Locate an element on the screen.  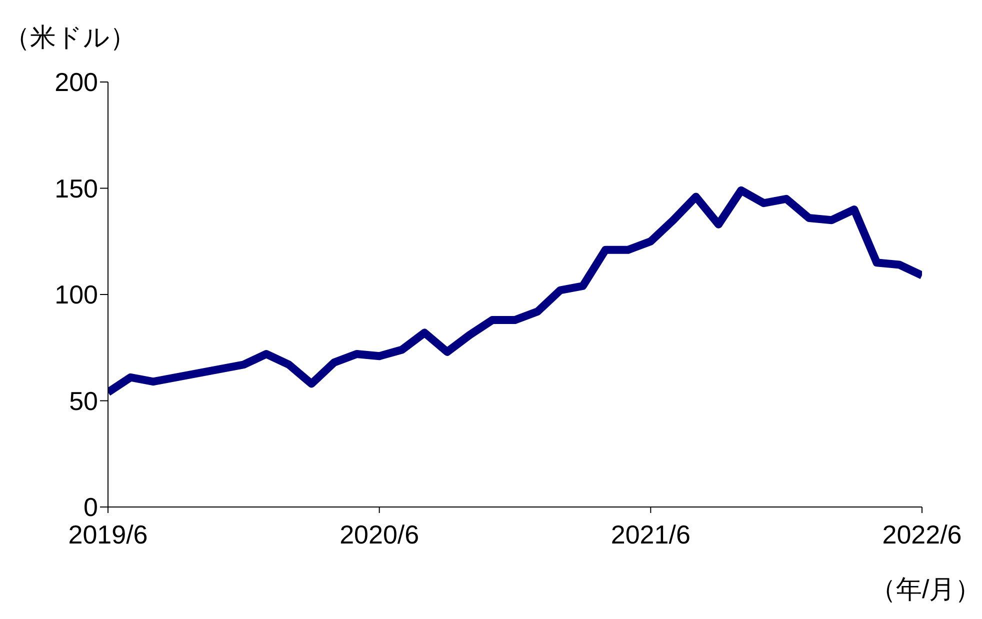
y-tick-label: 100 is located at coordinates (76, 295).